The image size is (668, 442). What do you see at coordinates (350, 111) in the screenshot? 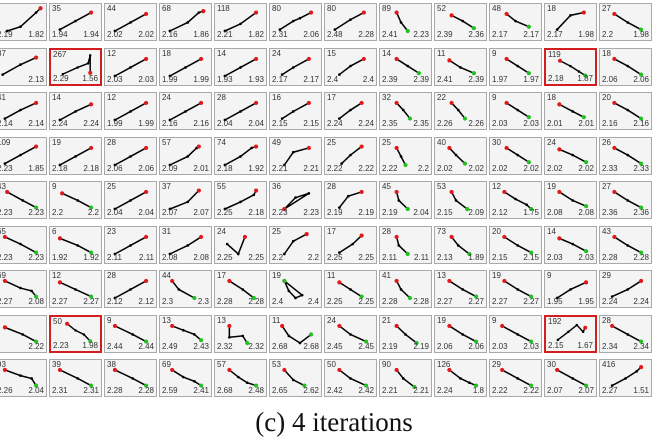
I see `trajectory-cell: 17 2.24 2.24` at bounding box center [350, 111].